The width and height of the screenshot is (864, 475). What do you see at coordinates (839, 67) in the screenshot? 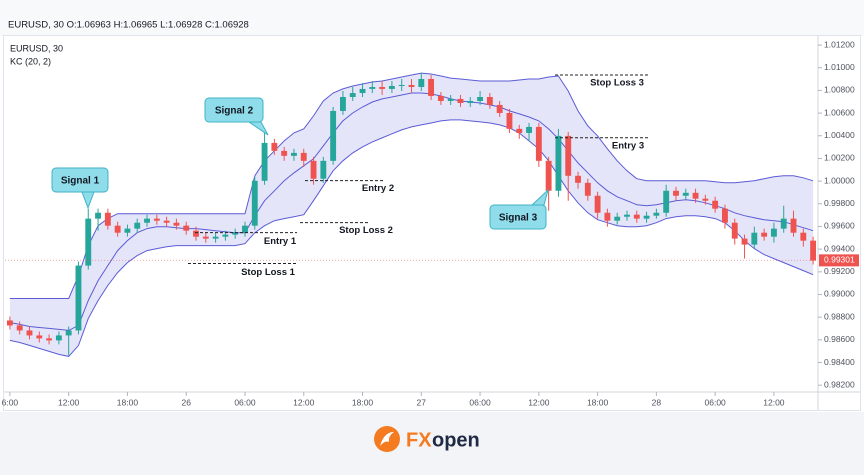
I see `y-tick-label: 1.01000` at bounding box center [839, 67].